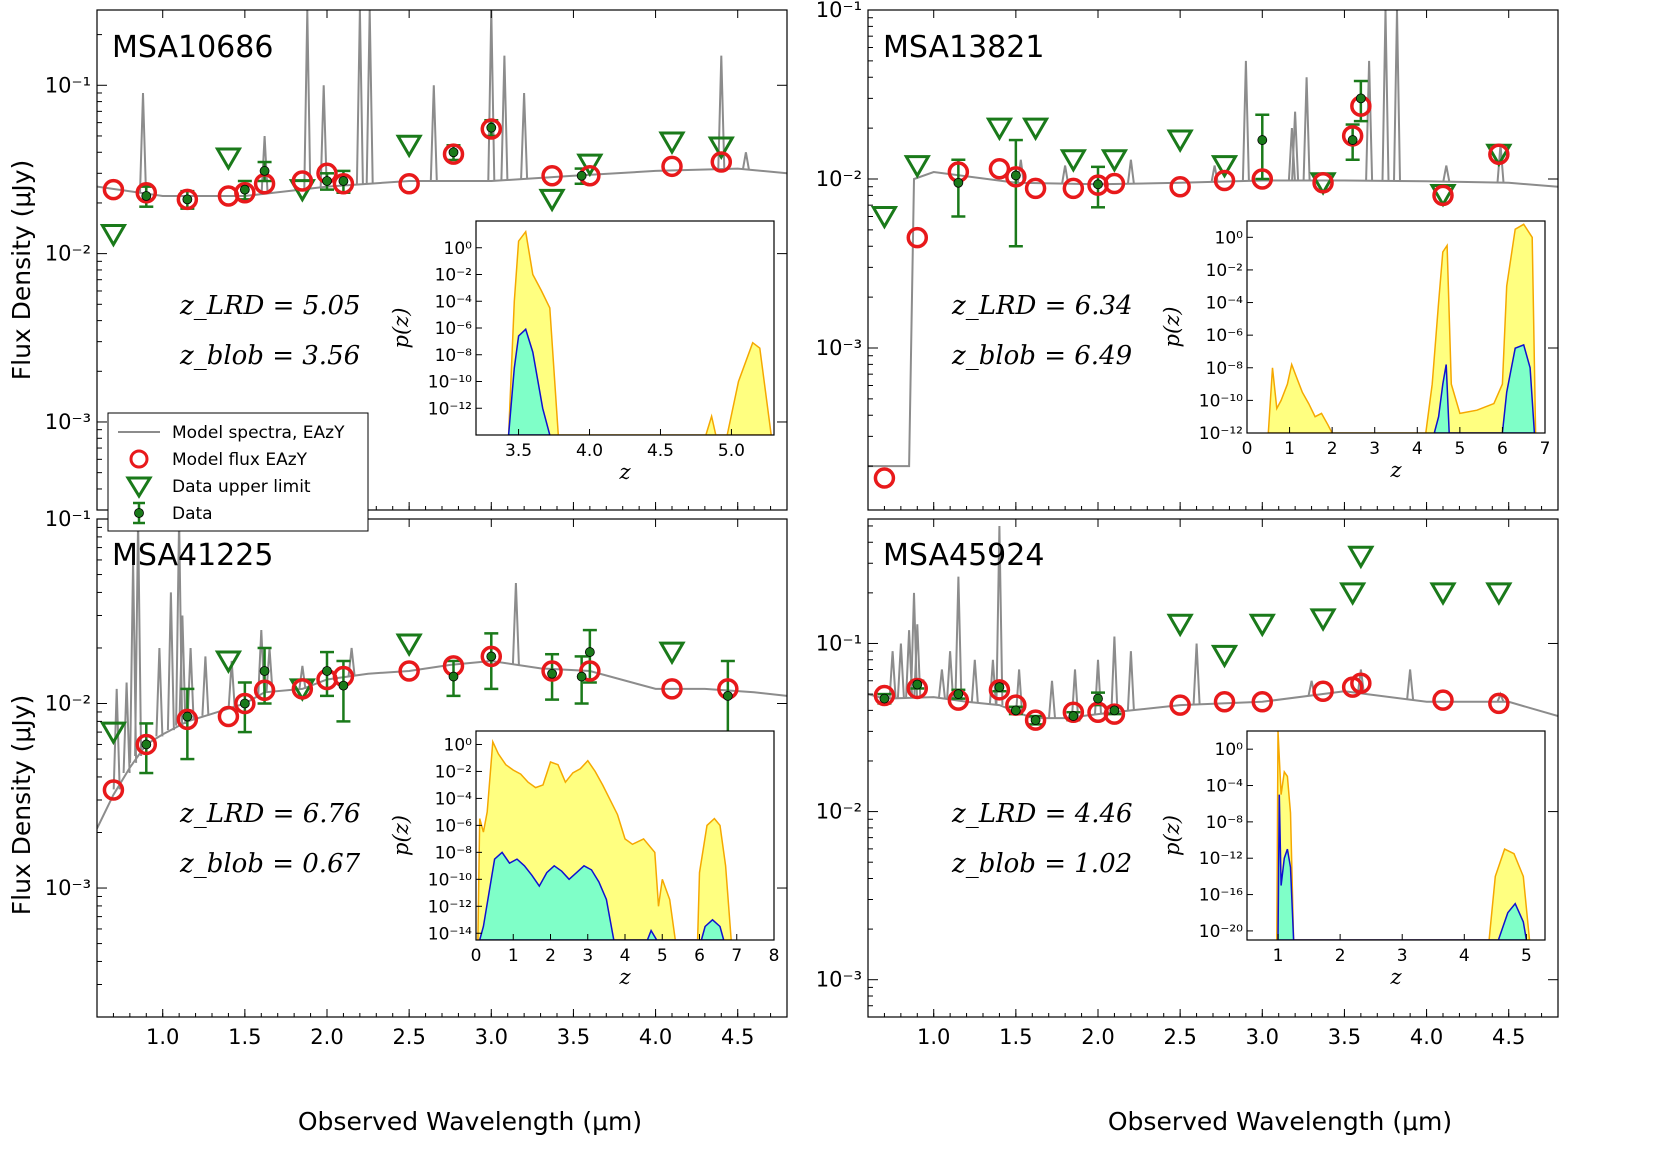 This screenshot has height=1151, width=1660. What do you see at coordinates (963, 47) in the screenshot?
I see `panel-title: MSA13821` at bounding box center [963, 47].